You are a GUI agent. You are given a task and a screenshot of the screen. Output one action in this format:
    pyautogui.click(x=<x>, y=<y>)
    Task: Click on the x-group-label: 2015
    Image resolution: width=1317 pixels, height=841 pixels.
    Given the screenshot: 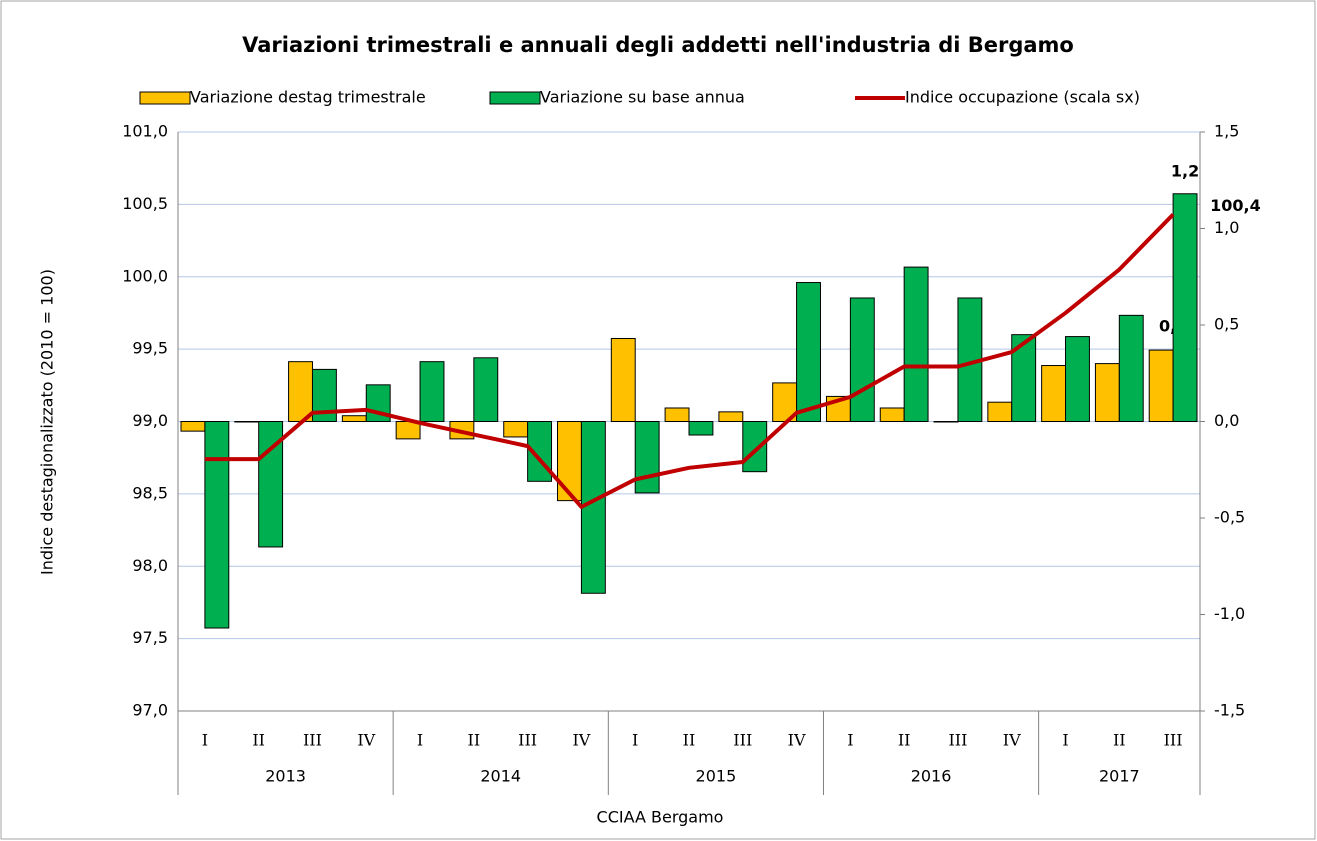 What is the action you would take?
    pyautogui.click(x=716, y=776)
    